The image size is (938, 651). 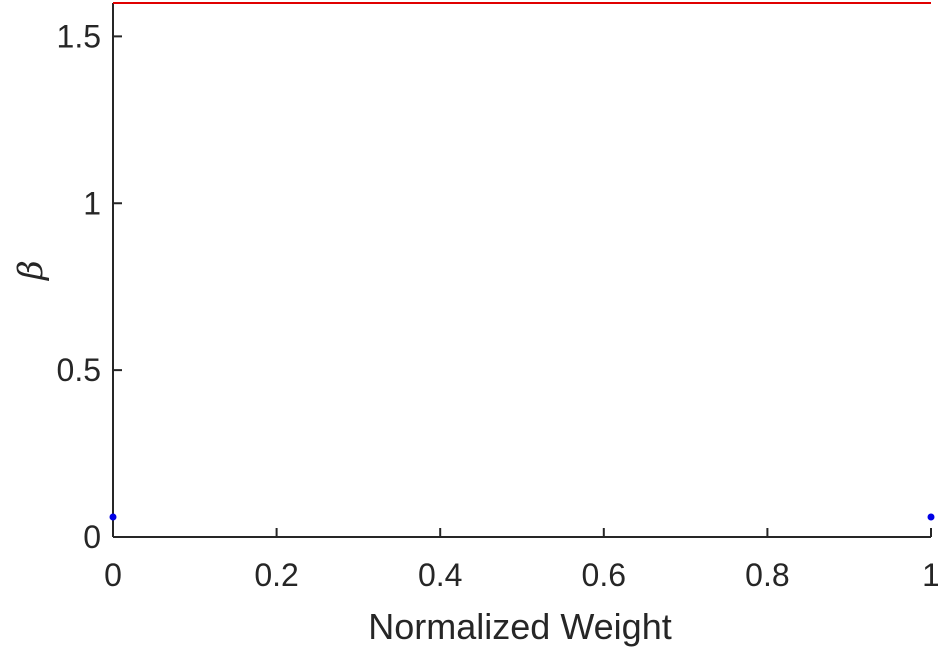 I want to click on x-tick-label: 0.4, so click(x=440, y=575).